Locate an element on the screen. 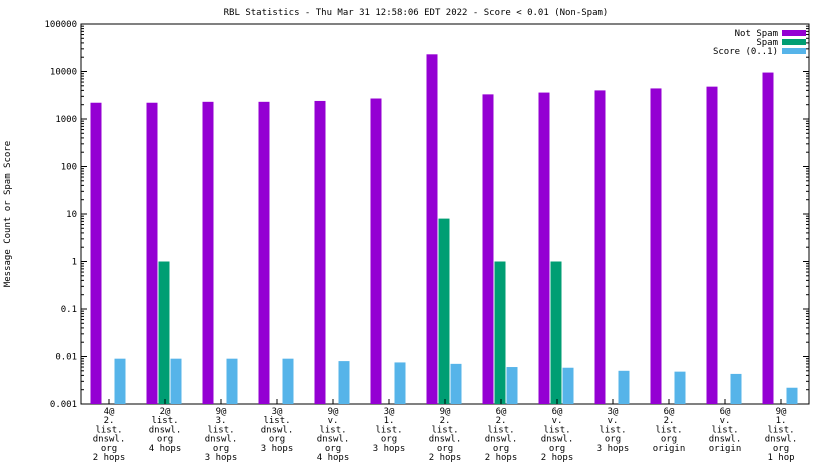  x-tick-label: 4@ 2. list. dnswl. org 2 hops is located at coordinates (109, 435).